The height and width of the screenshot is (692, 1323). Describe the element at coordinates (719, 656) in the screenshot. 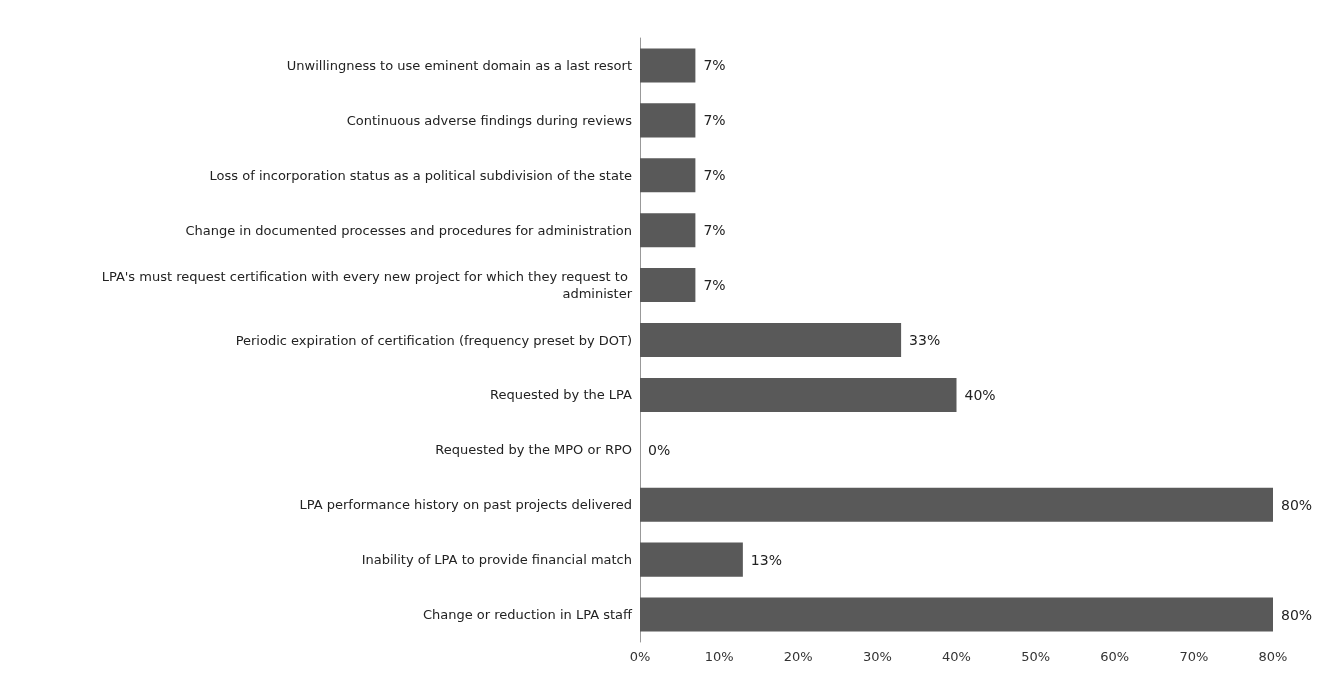

I see `x-tick-label: 10%` at that location.